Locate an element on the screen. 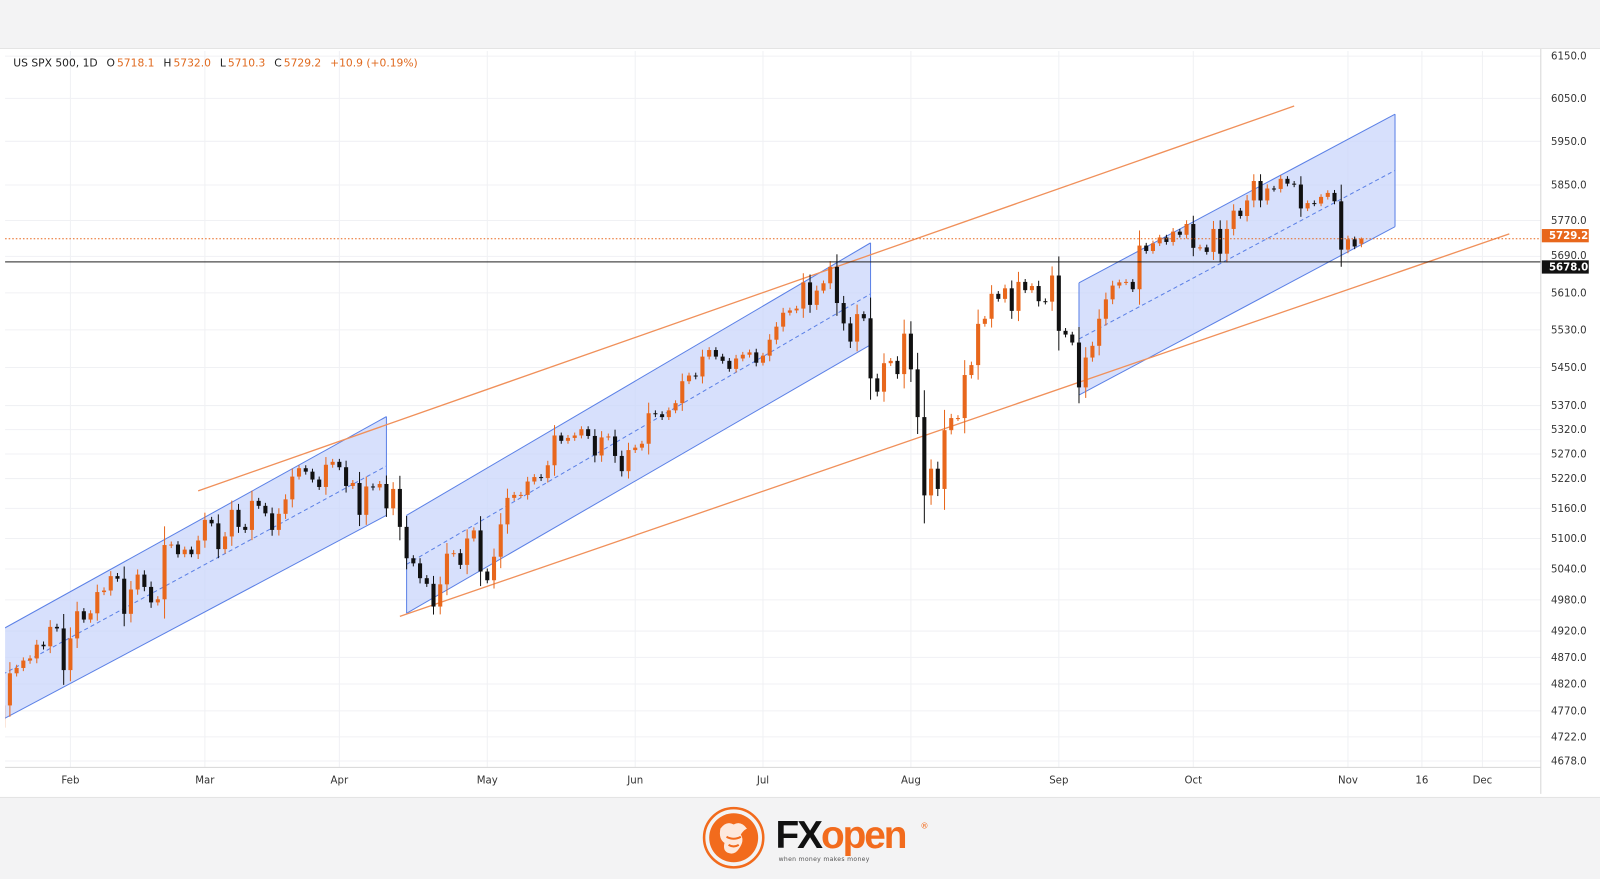 This screenshot has height=879, width=1600. open-value: 5718.1 is located at coordinates (135, 63).